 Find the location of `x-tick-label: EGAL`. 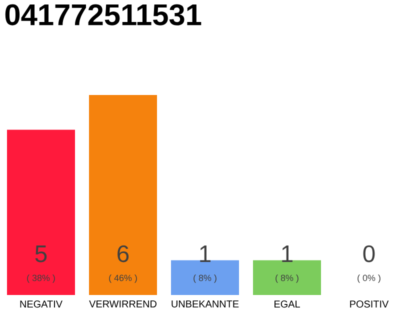

x-tick-label: EGAL is located at coordinates (287, 304).